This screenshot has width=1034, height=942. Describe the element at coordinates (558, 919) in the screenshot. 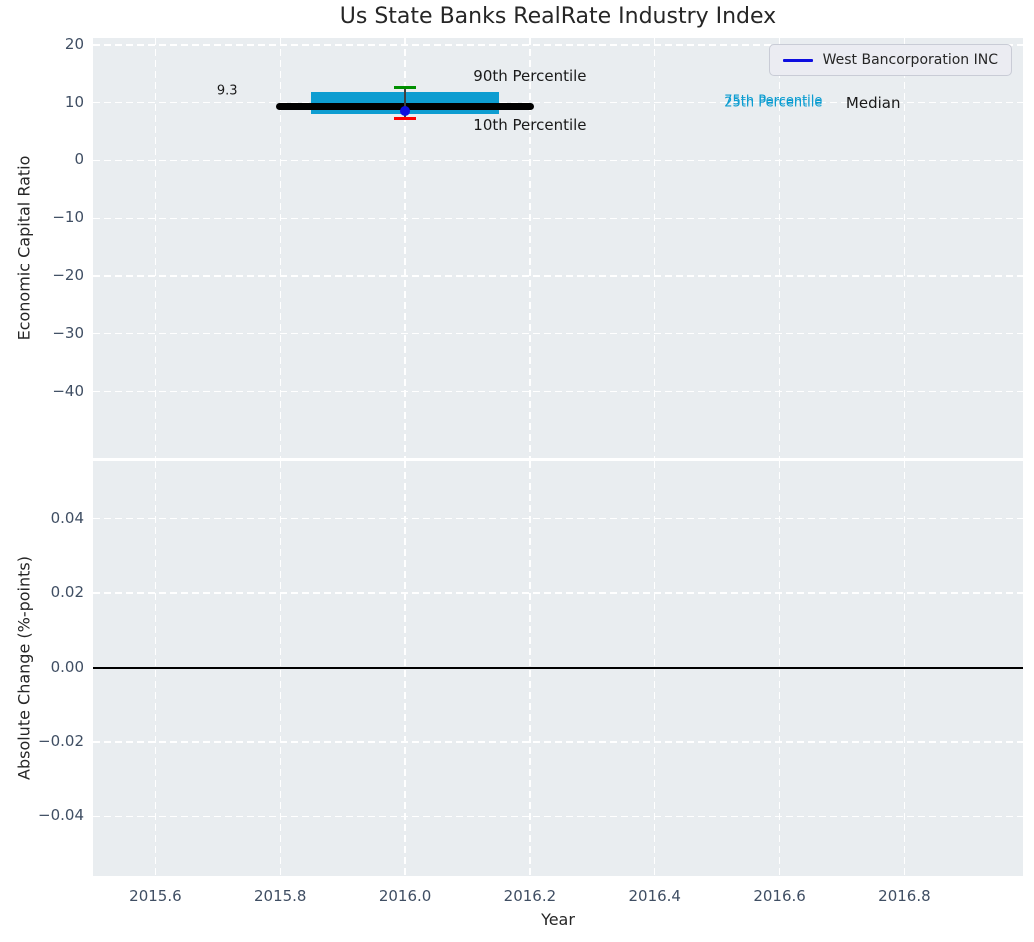

I see `x-axis-label: Year` at that location.